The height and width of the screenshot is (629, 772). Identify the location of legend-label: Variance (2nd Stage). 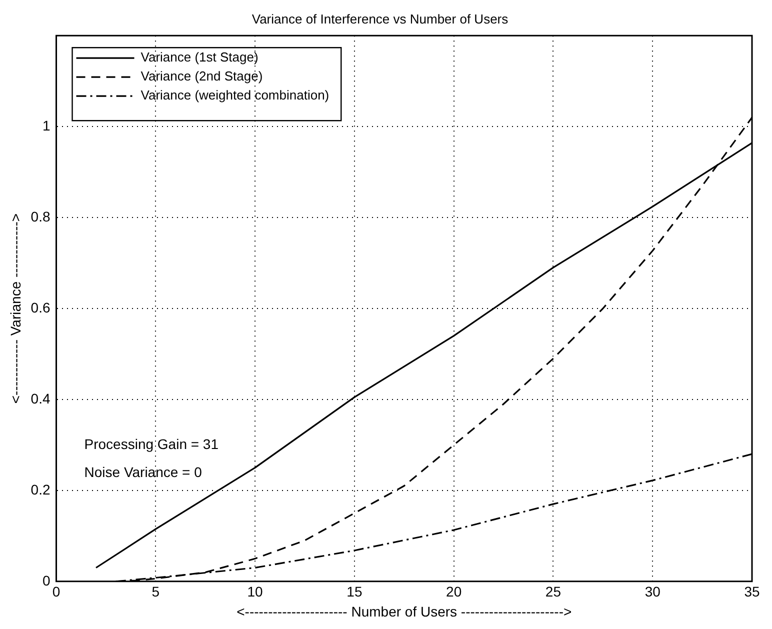
(201, 76).